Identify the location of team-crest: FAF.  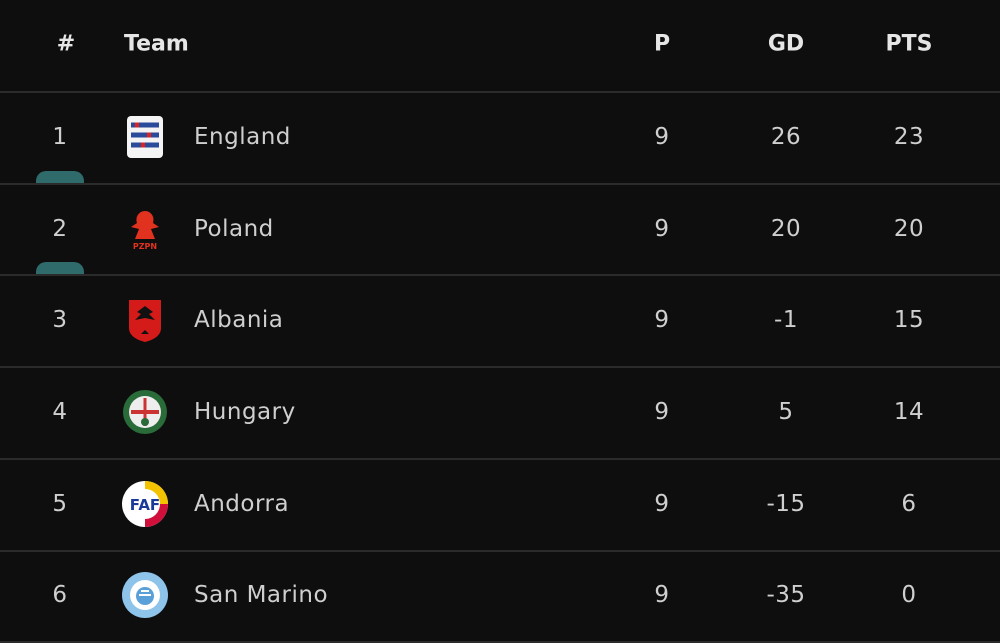
(145, 504).